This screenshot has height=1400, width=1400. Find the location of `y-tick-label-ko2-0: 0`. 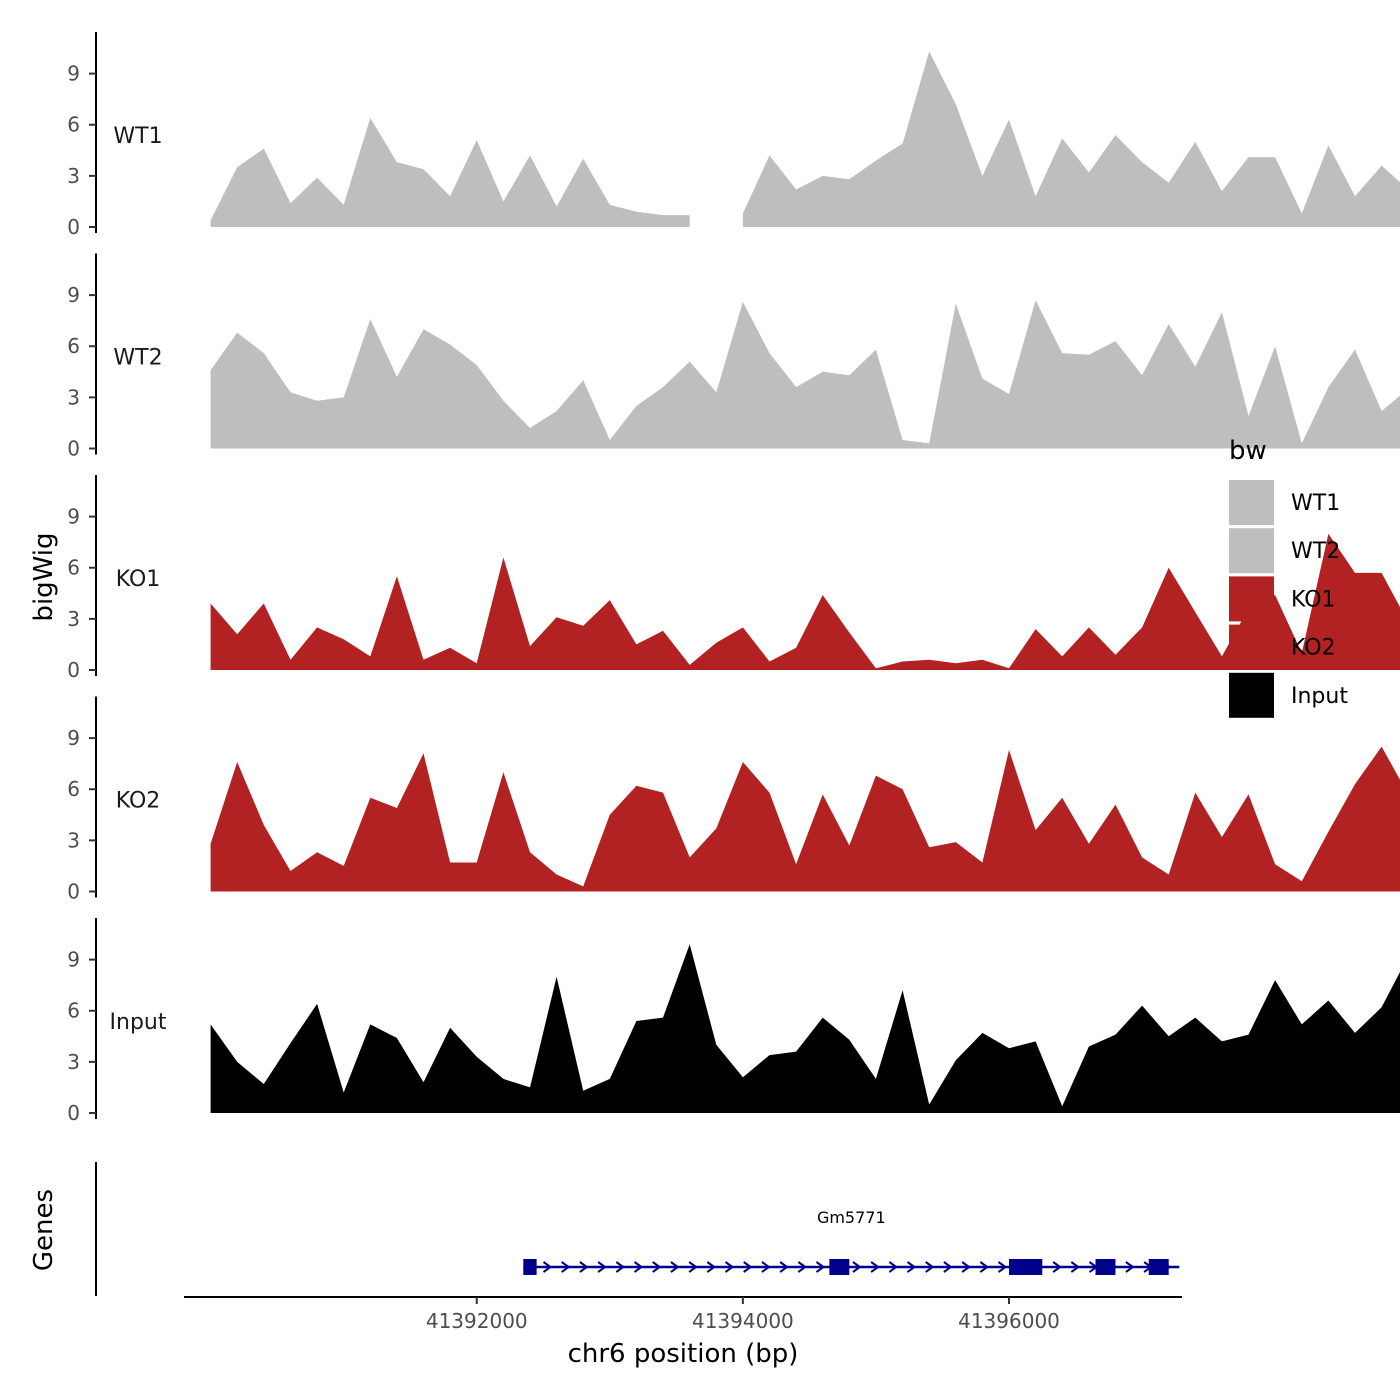

y-tick-label-ko2-0: 0 is located at coordinates (73, 892).